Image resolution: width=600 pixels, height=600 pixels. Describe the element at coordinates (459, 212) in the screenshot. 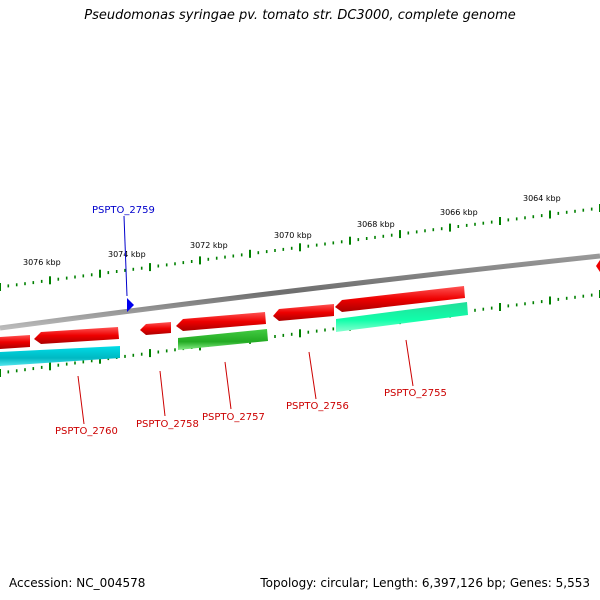

I see `scale-label-3066: 3066 kbp` at that location.